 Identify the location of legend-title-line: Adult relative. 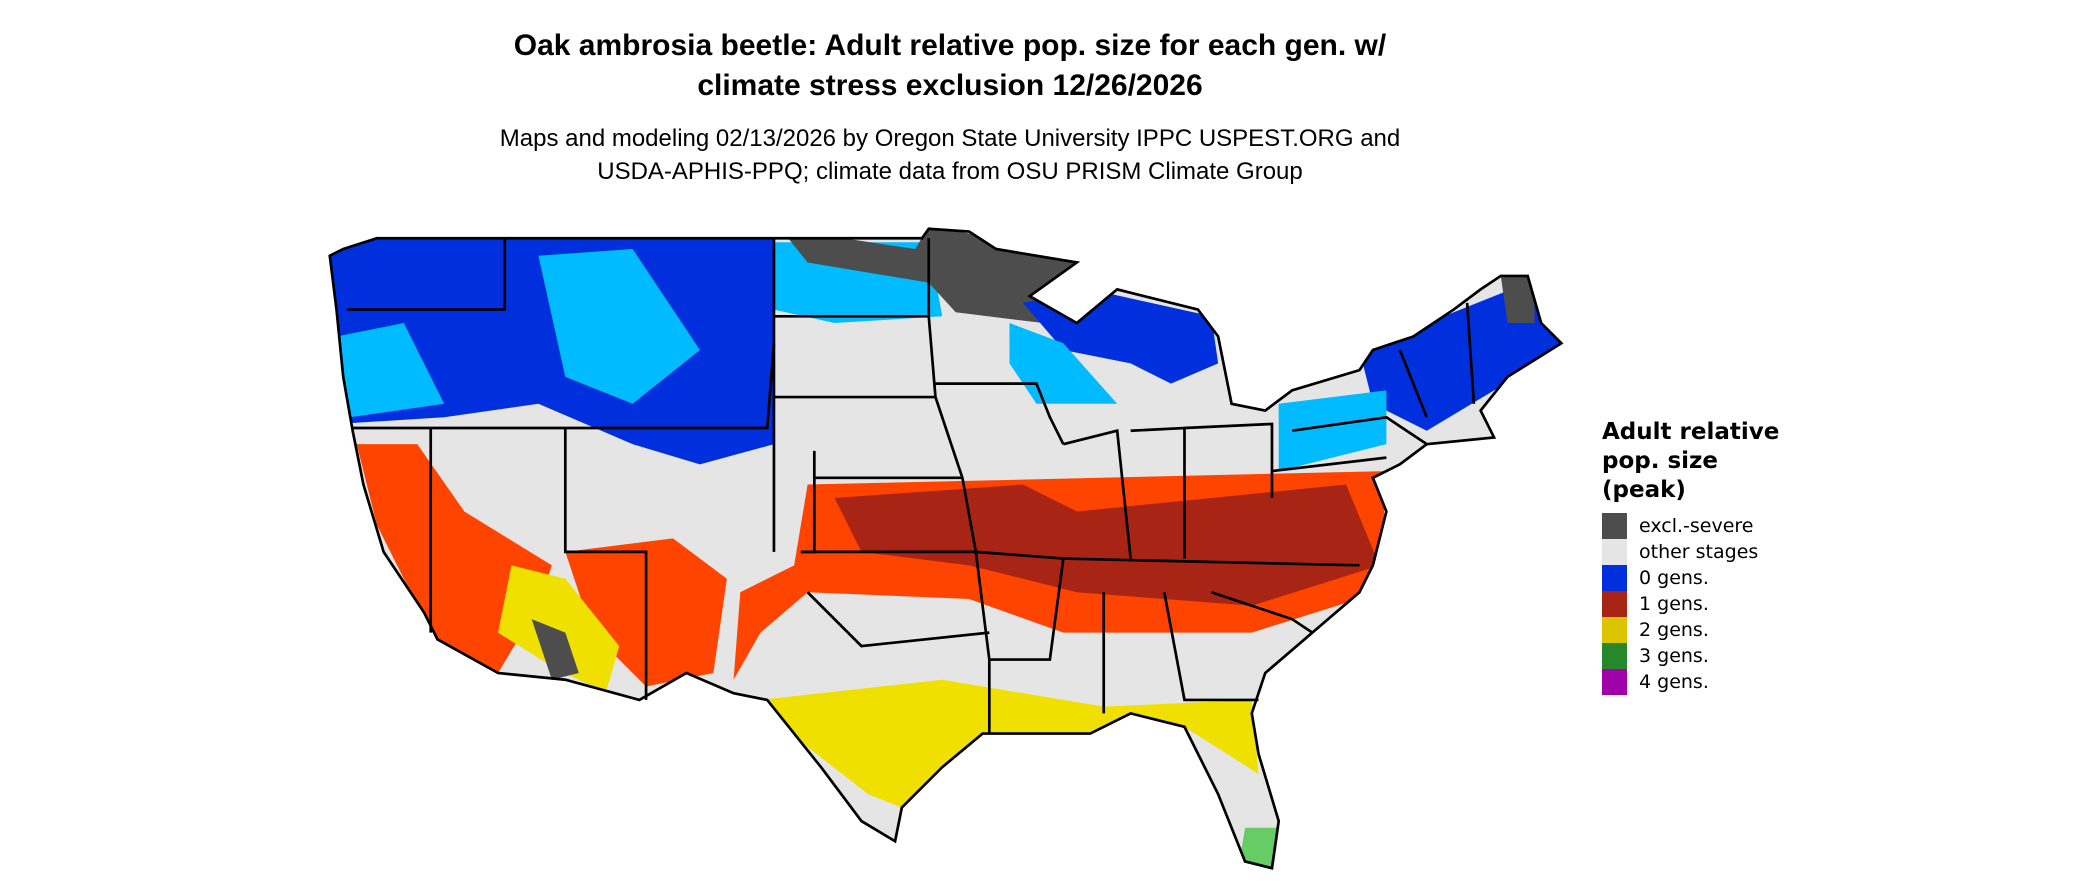
(1691, 432).